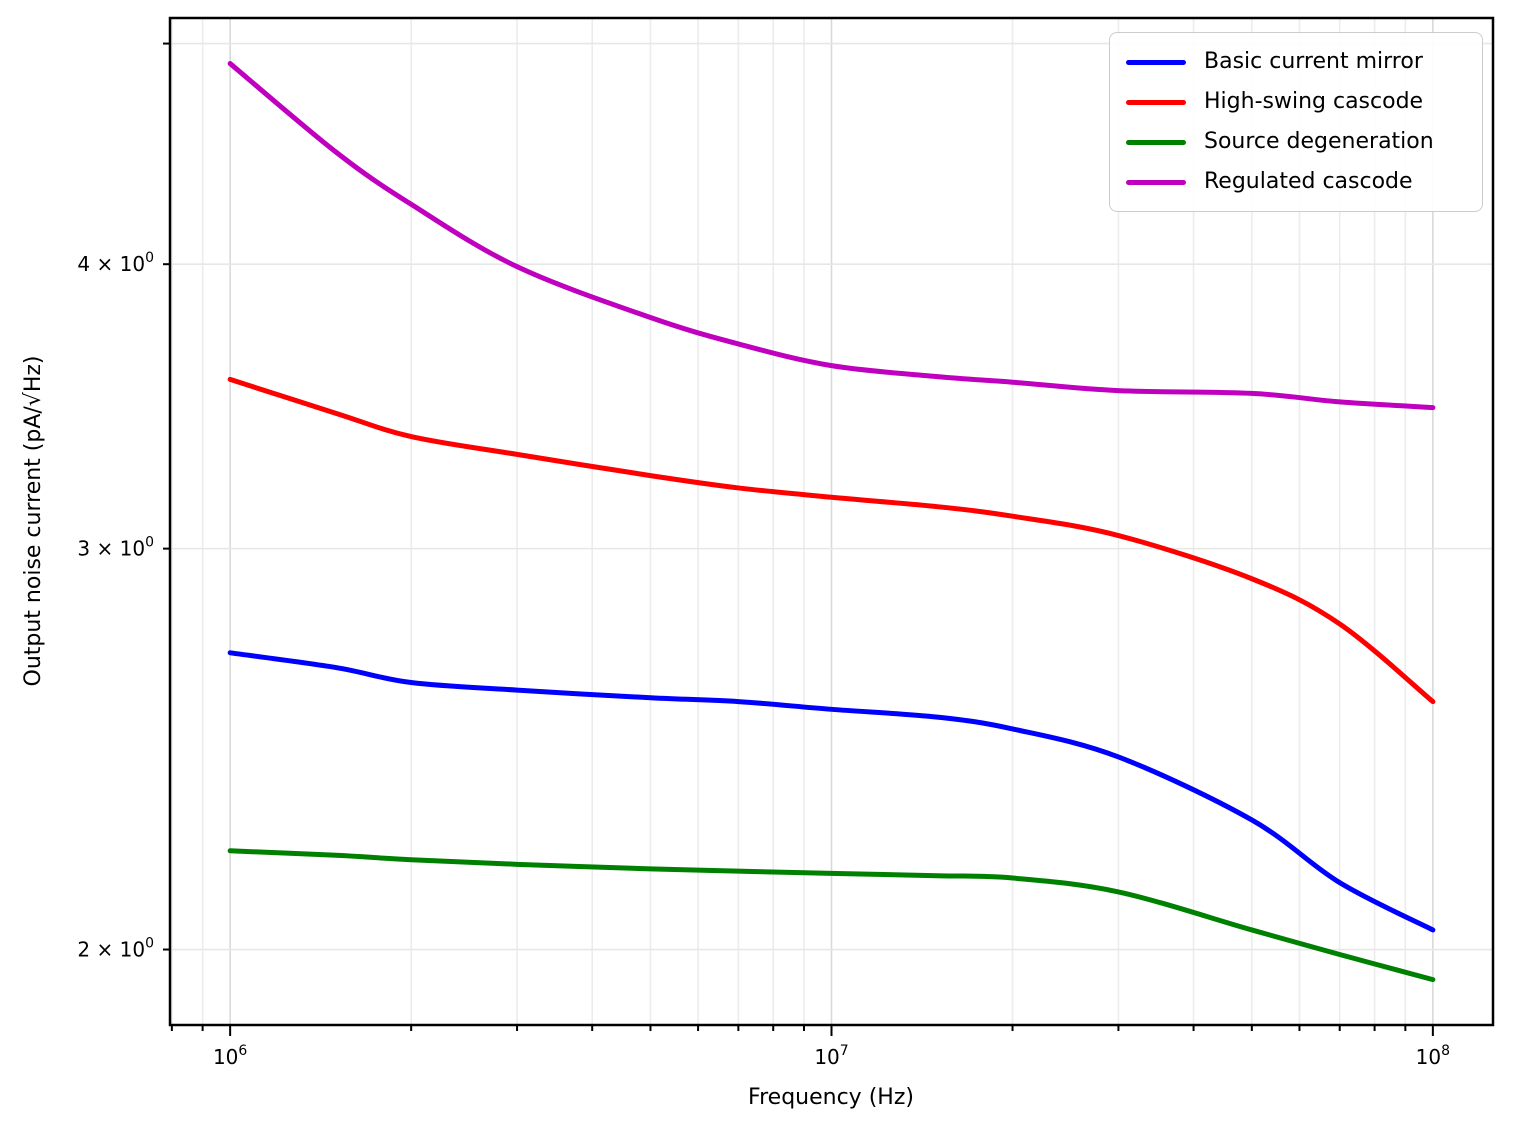  Describe the element at coordinates (230, 1056) in the screenshot. I see `x-tick-label: 10⁶` at that location.